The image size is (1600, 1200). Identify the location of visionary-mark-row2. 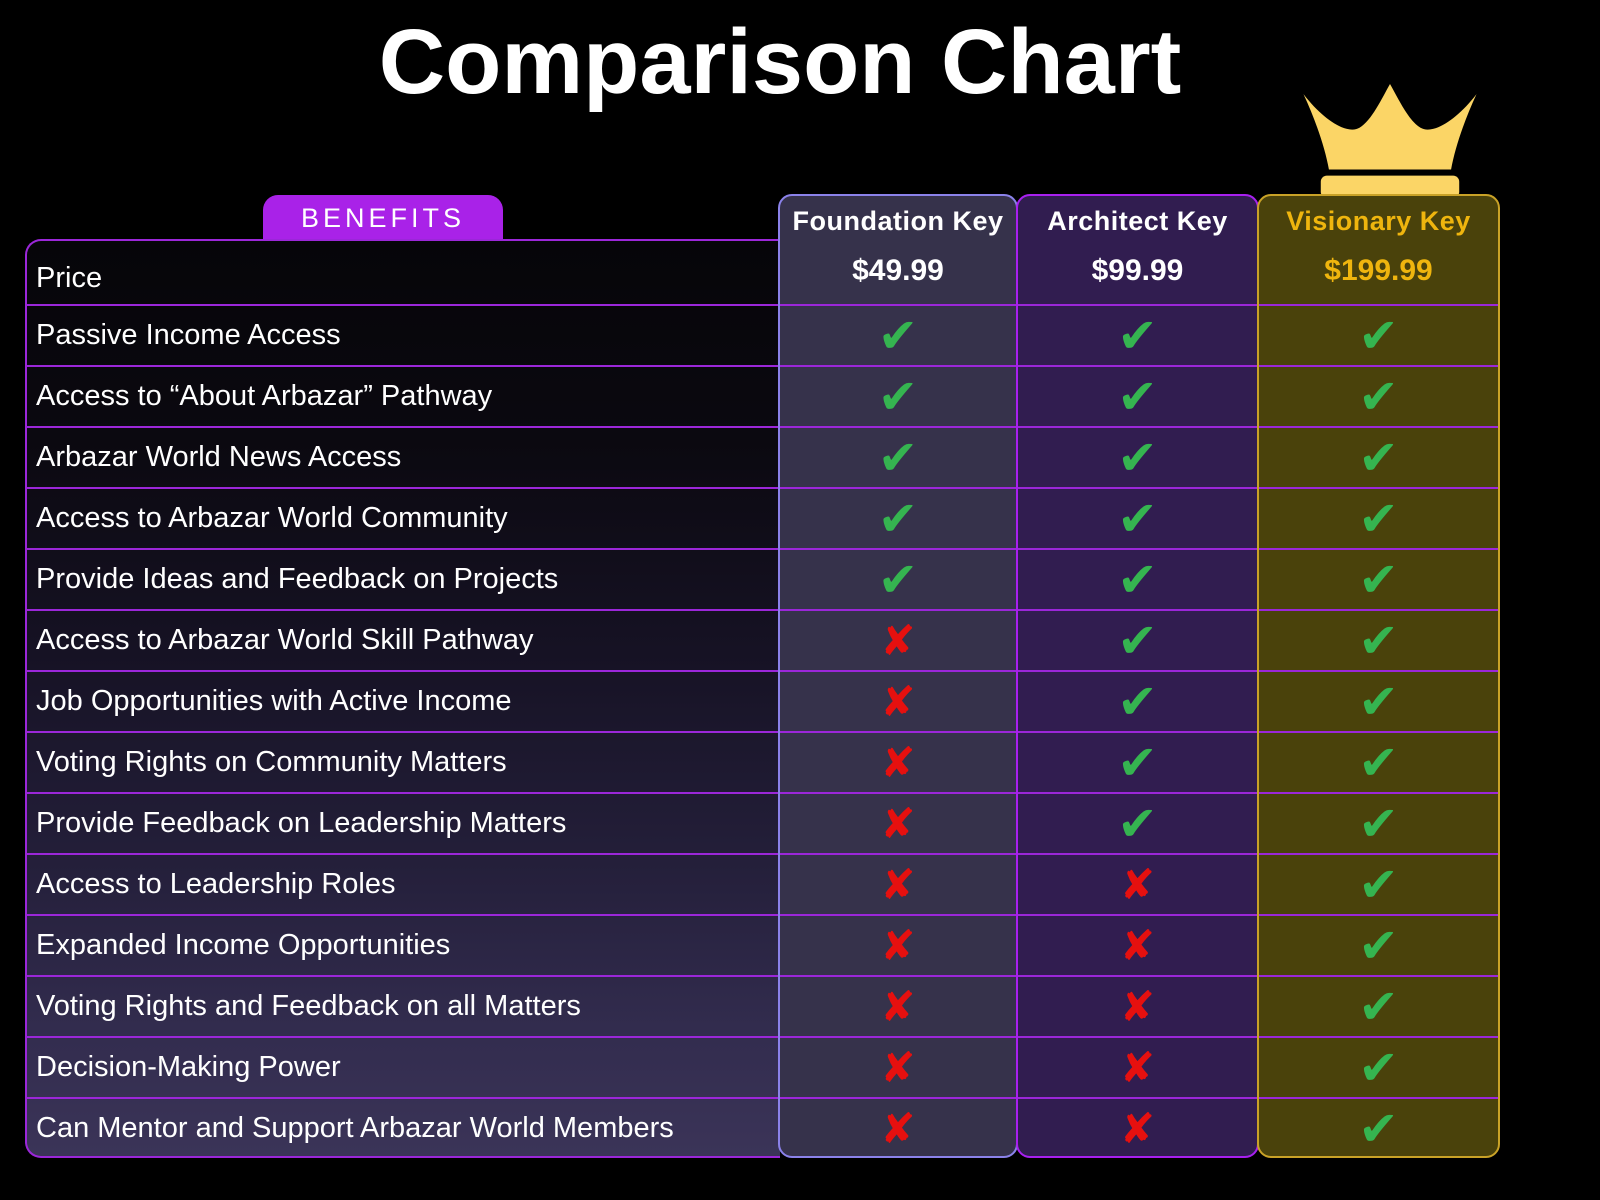
(1378, 395).